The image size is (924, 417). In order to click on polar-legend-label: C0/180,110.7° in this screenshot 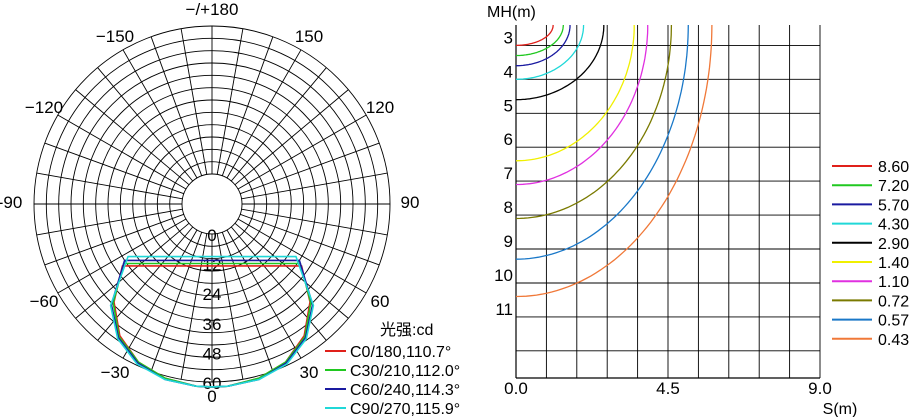, I will do `click(400, 352)`.